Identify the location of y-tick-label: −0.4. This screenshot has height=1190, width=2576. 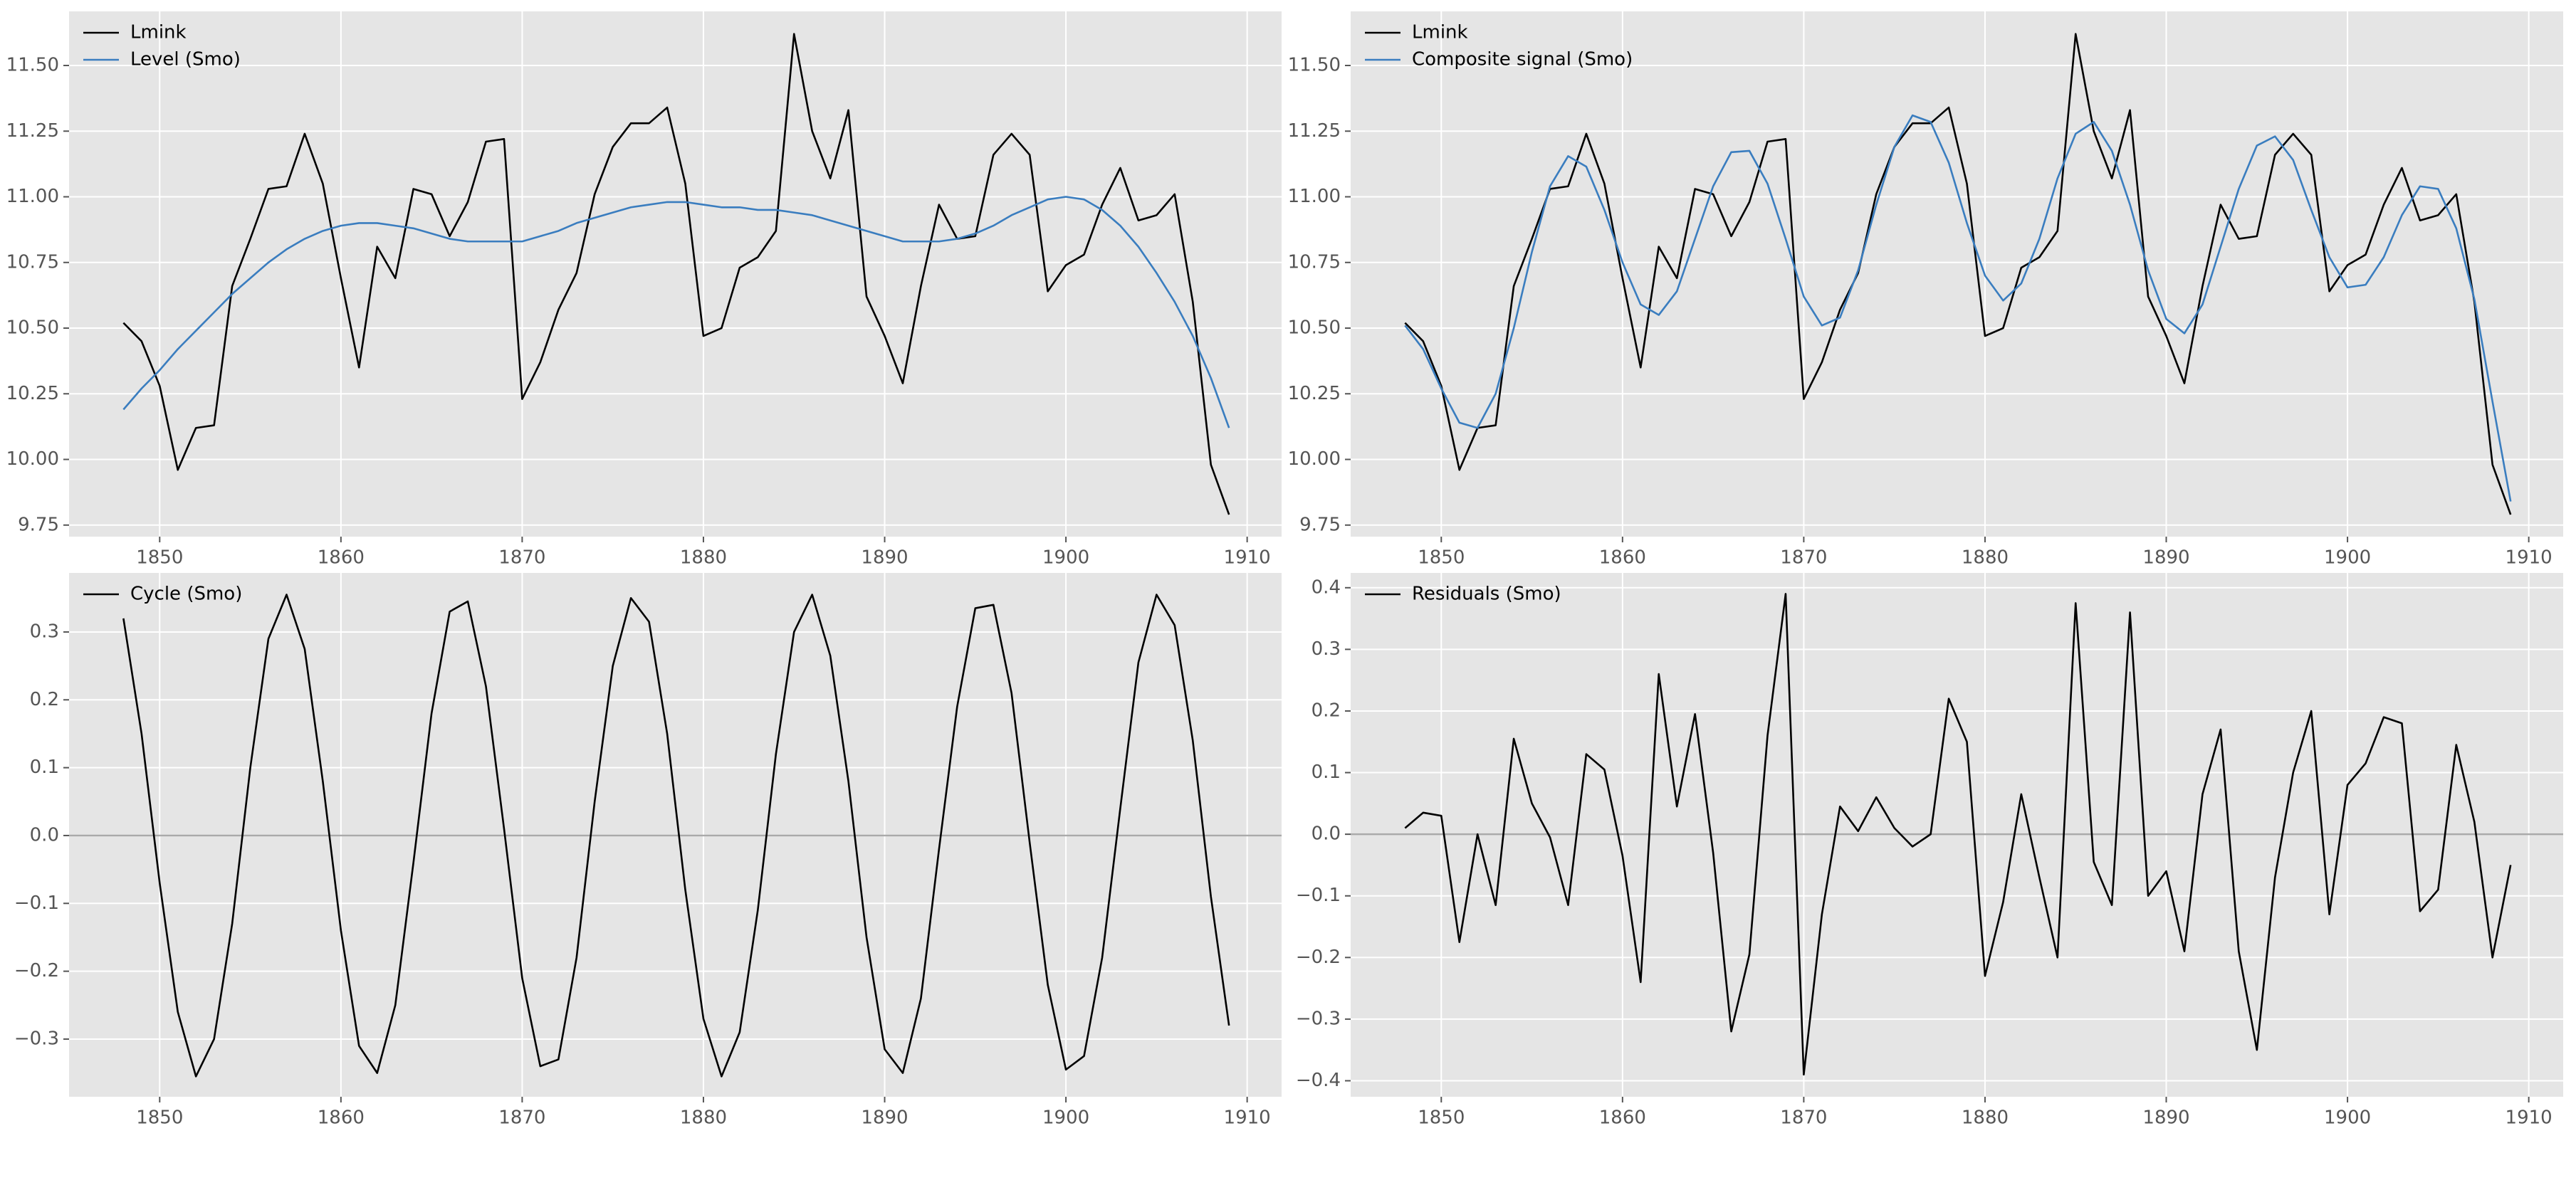
(1318, 1080).